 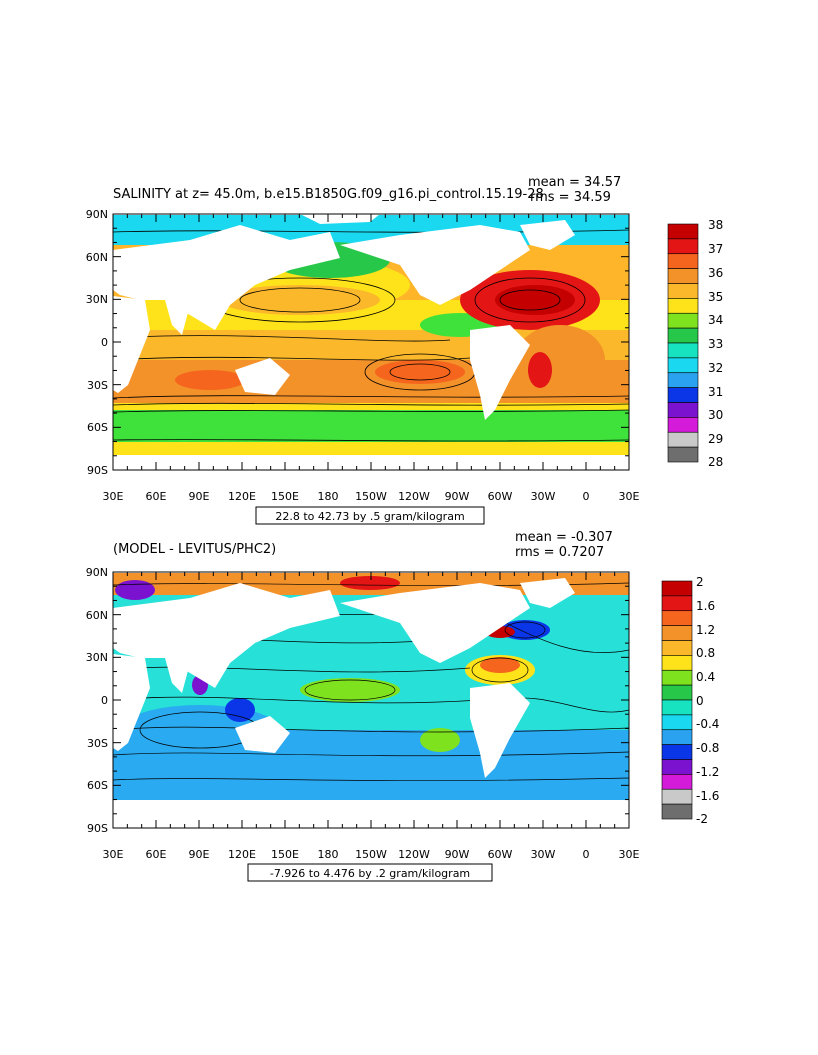 I want to click on bottom-x-tick: 90W, so click(x=457, y=854).